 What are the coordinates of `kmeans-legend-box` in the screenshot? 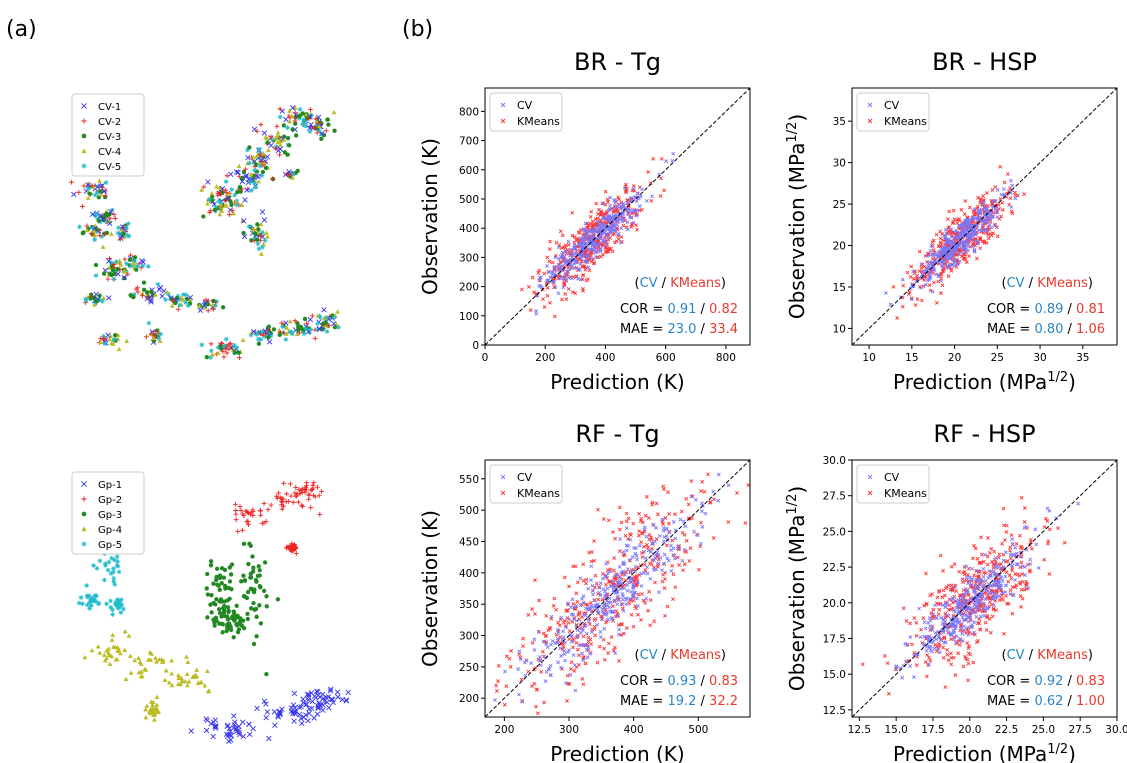 It's located at (108, 513).